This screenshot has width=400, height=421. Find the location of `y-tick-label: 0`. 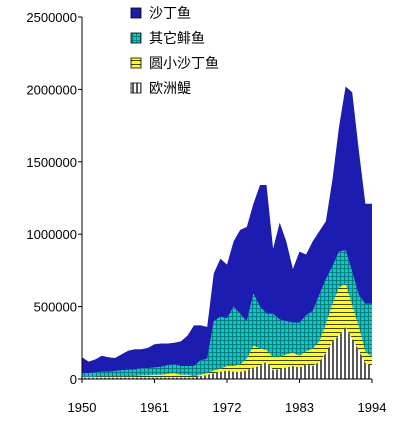

y-tick-label: 0 is located at coordinates (73, 379).